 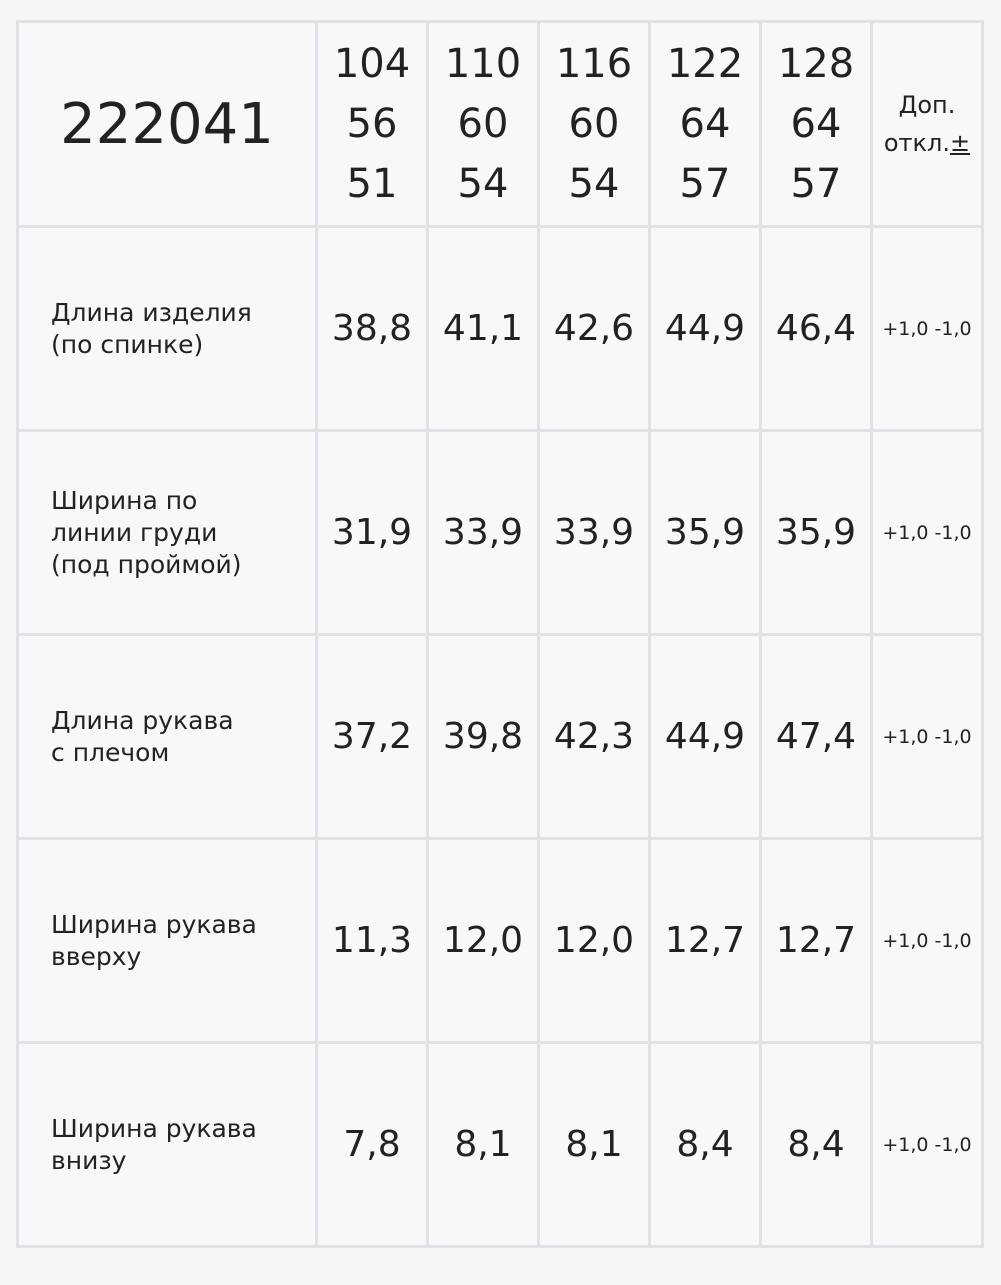 What do you see at coordinates (917, 143) in the screenshot?
I see `tolerance-line2: откл.` at bounding box center [917, 143].